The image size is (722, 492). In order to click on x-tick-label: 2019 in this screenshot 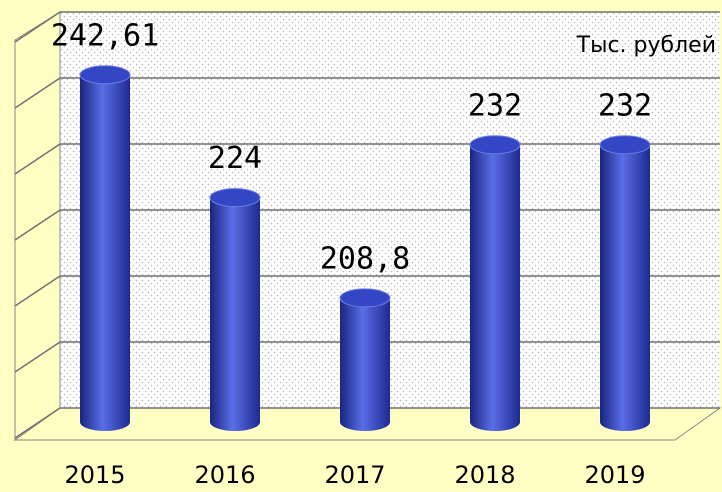, I will do `click(614, 475)`.